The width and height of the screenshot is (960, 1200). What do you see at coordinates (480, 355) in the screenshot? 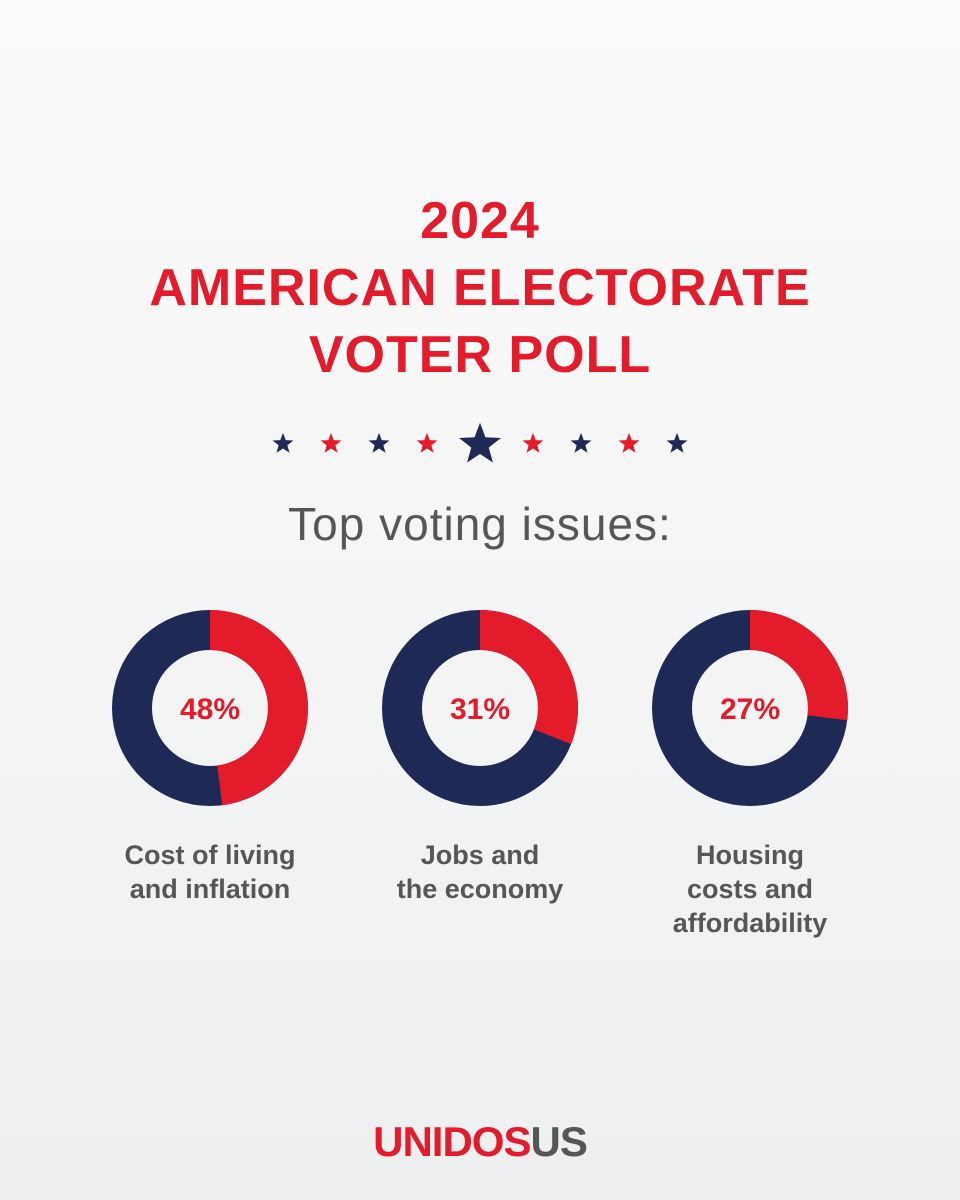
I see `title-line-3: VOTER POLL` at bounding box center [480, 355].